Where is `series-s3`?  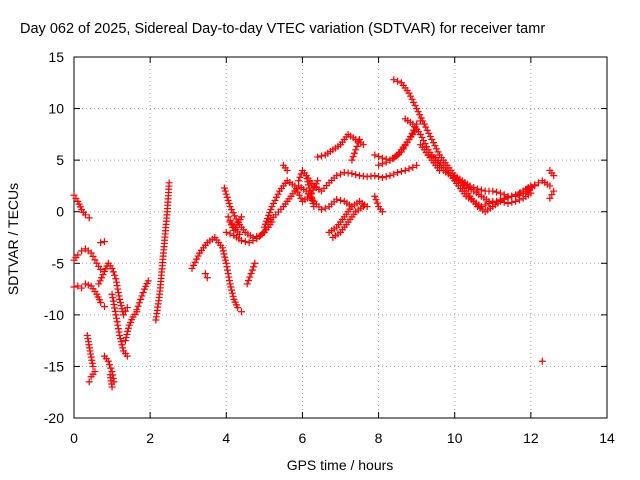 series-s3 is located at coordinates (87, 259).